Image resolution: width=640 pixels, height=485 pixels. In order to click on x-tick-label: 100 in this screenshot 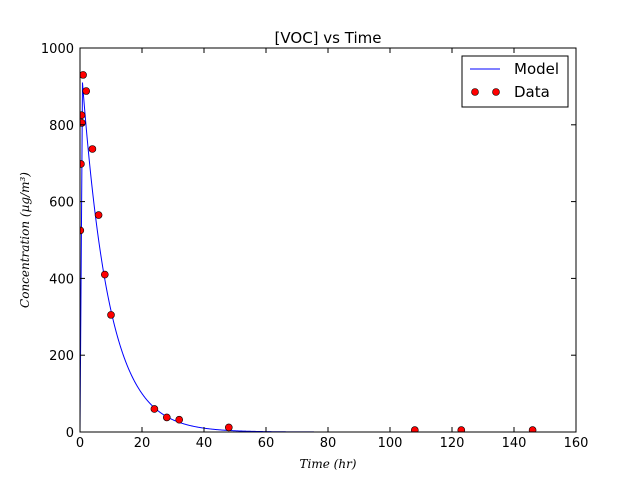, I will do `click(390, 443)`.